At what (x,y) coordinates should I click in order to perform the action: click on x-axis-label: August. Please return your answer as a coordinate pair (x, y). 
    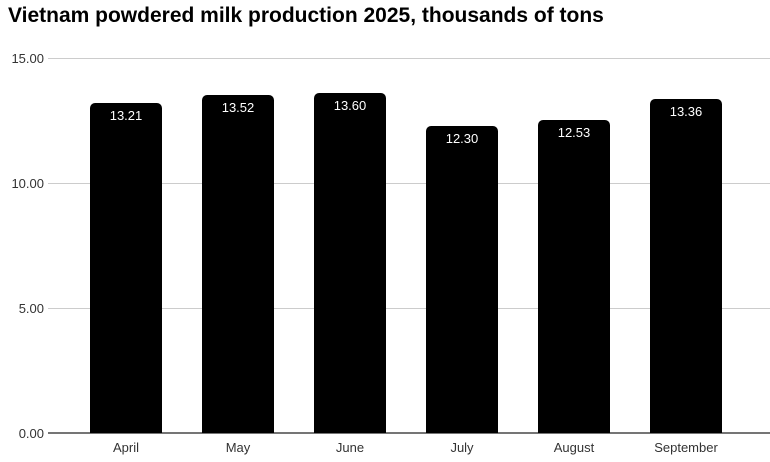
    Looking at the image, I should click on (574, 447).